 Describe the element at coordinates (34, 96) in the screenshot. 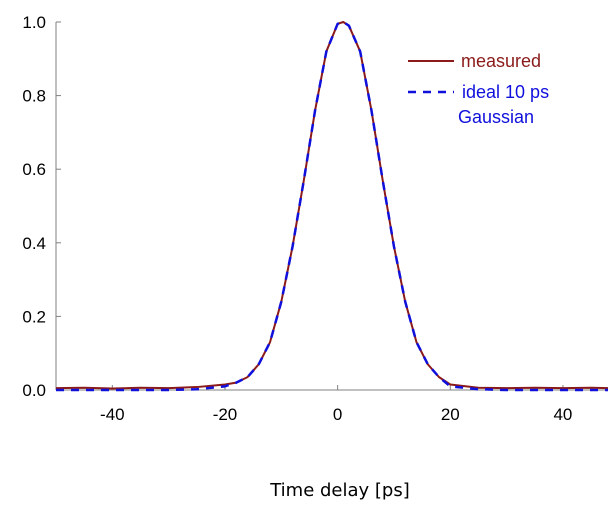

I see `y-tick-label: 0.8` at that location.